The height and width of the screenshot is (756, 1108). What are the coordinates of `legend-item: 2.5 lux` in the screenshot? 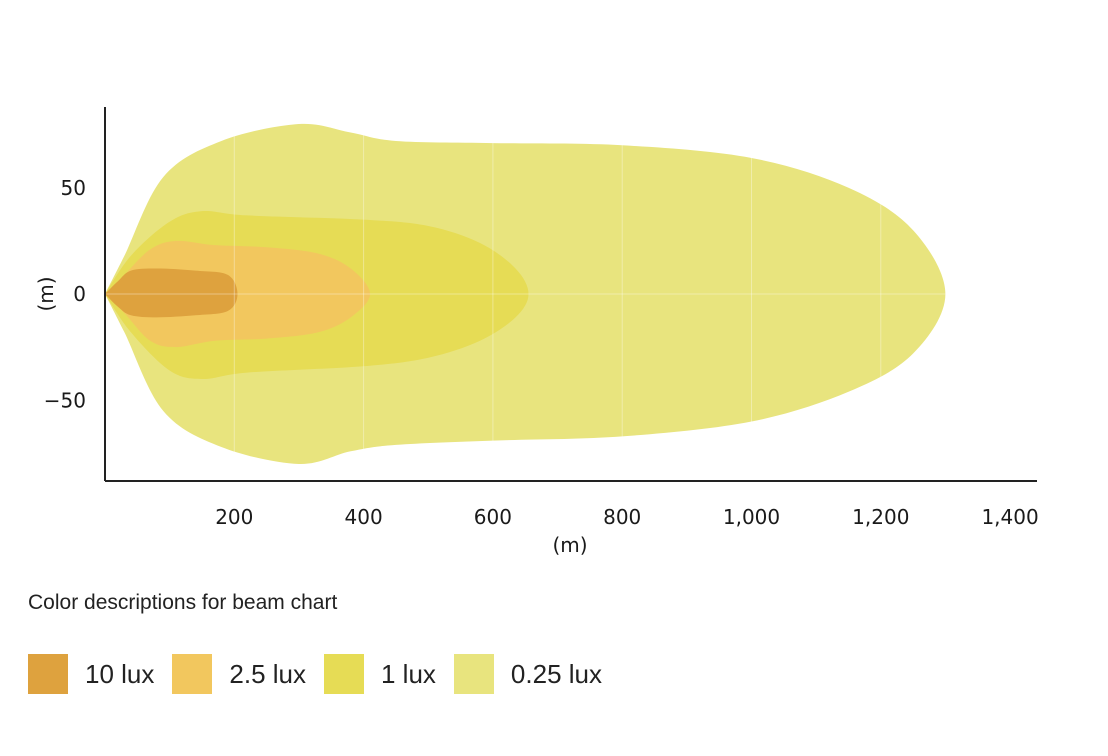 It's located at (239, 674).